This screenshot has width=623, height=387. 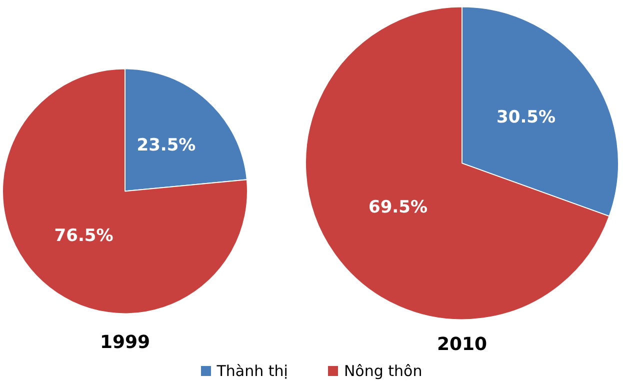 I want to click on text: 2010, so click(x=462, y=344).